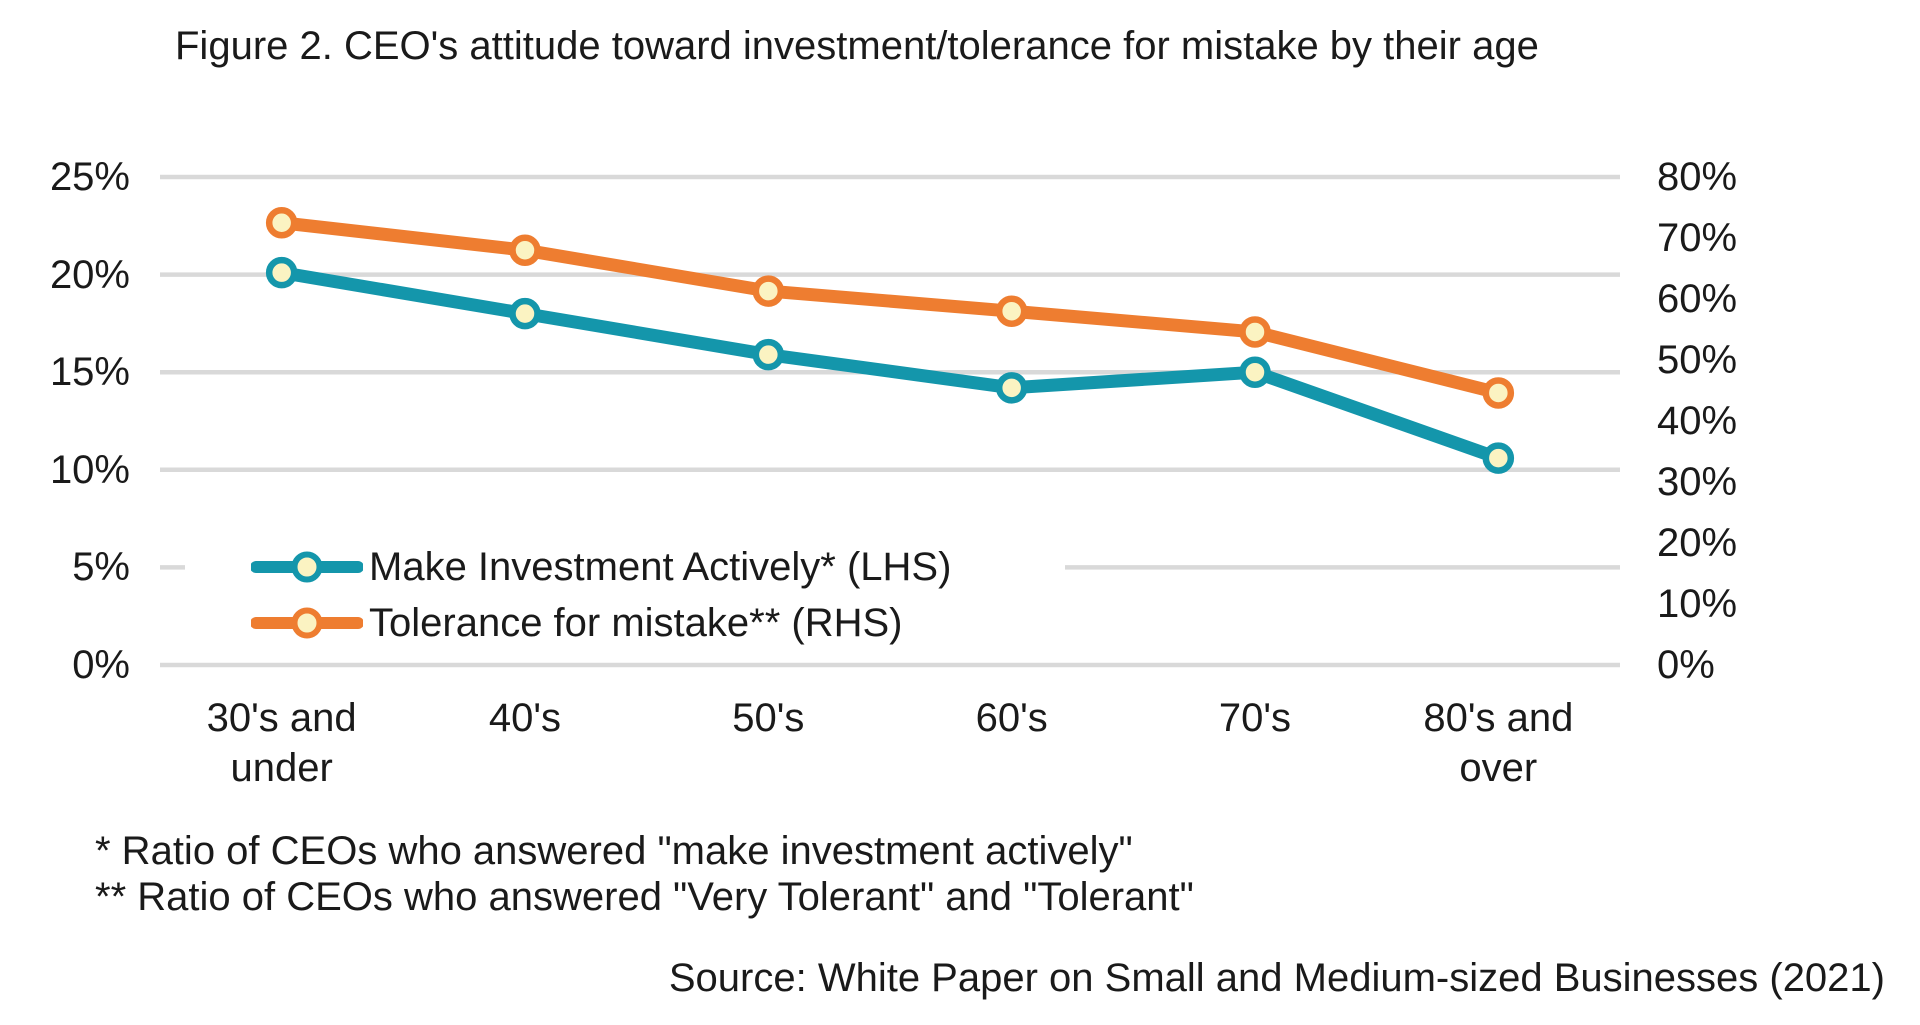  Describe the element at coordinates (525, 718) in the screenshot. I see `x-category-label-1: 40's` at that location.